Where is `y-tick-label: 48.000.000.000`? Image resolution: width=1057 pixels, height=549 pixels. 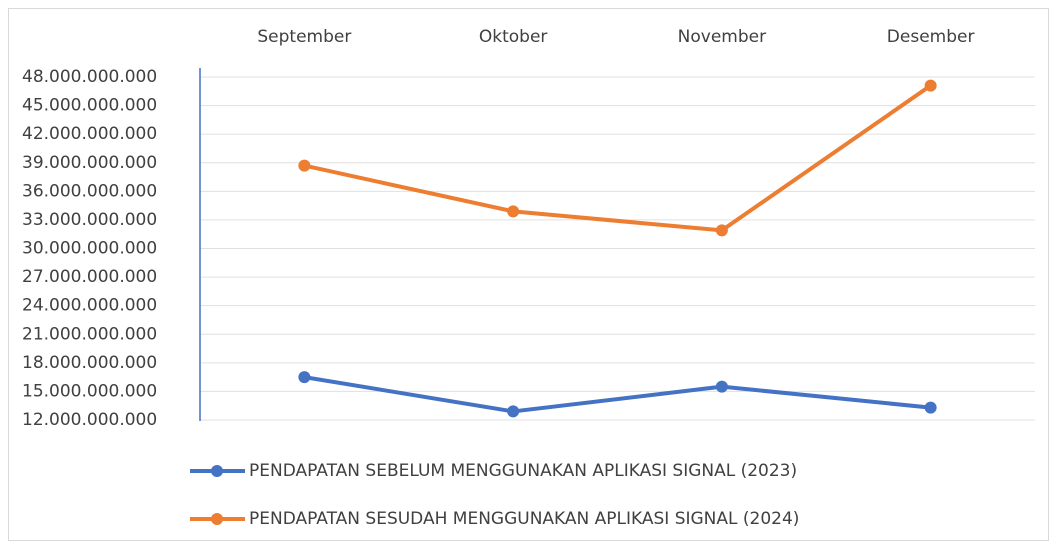
y-tick-label: 48.000.000.000 is located at coordinates (89, 77).